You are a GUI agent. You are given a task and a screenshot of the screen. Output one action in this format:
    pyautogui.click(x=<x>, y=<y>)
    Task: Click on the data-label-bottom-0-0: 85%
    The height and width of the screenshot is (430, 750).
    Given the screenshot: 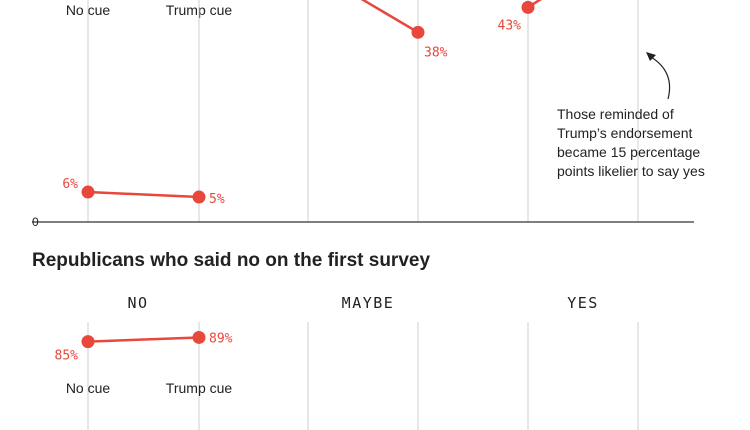 What is the action you would take?
    pyautogui.click(x=67, y=356)
    